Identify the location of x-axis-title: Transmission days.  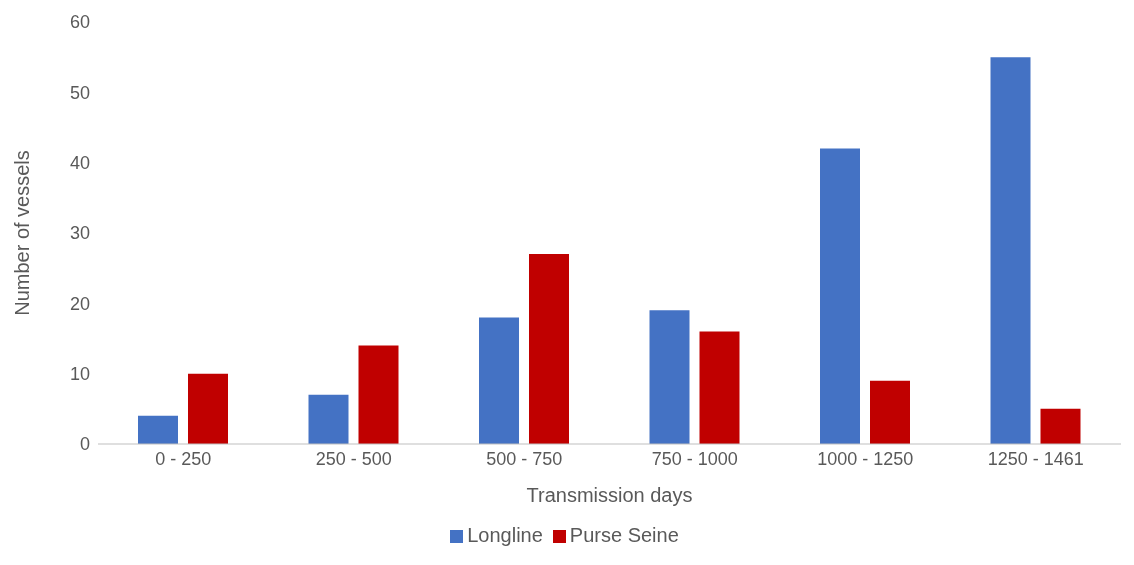
(609, 495).